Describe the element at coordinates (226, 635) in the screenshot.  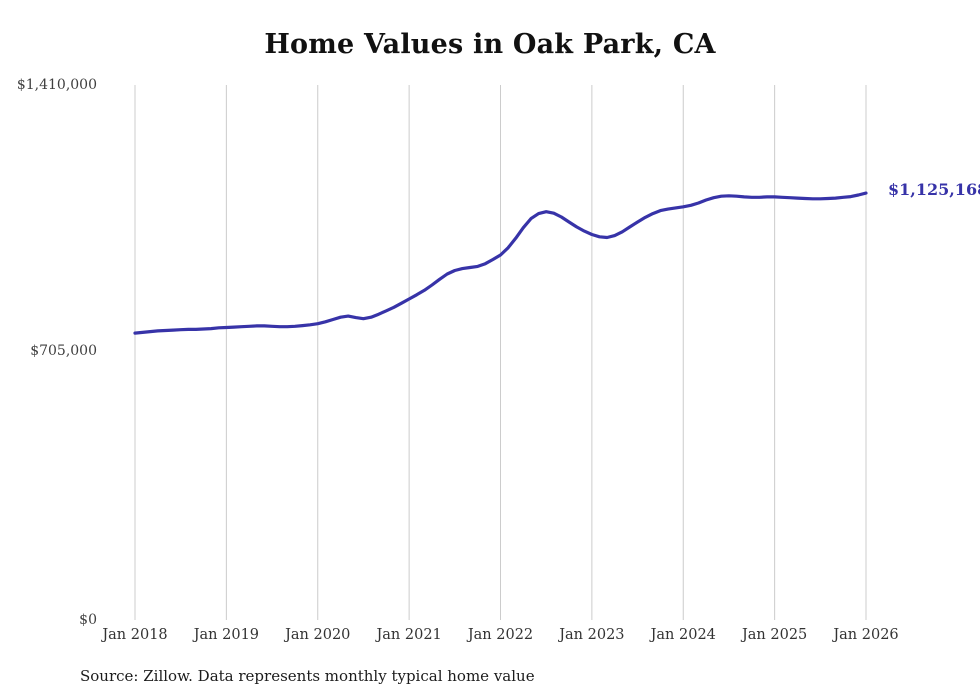
I see `x-tick-label: Jan 2019` at that location.